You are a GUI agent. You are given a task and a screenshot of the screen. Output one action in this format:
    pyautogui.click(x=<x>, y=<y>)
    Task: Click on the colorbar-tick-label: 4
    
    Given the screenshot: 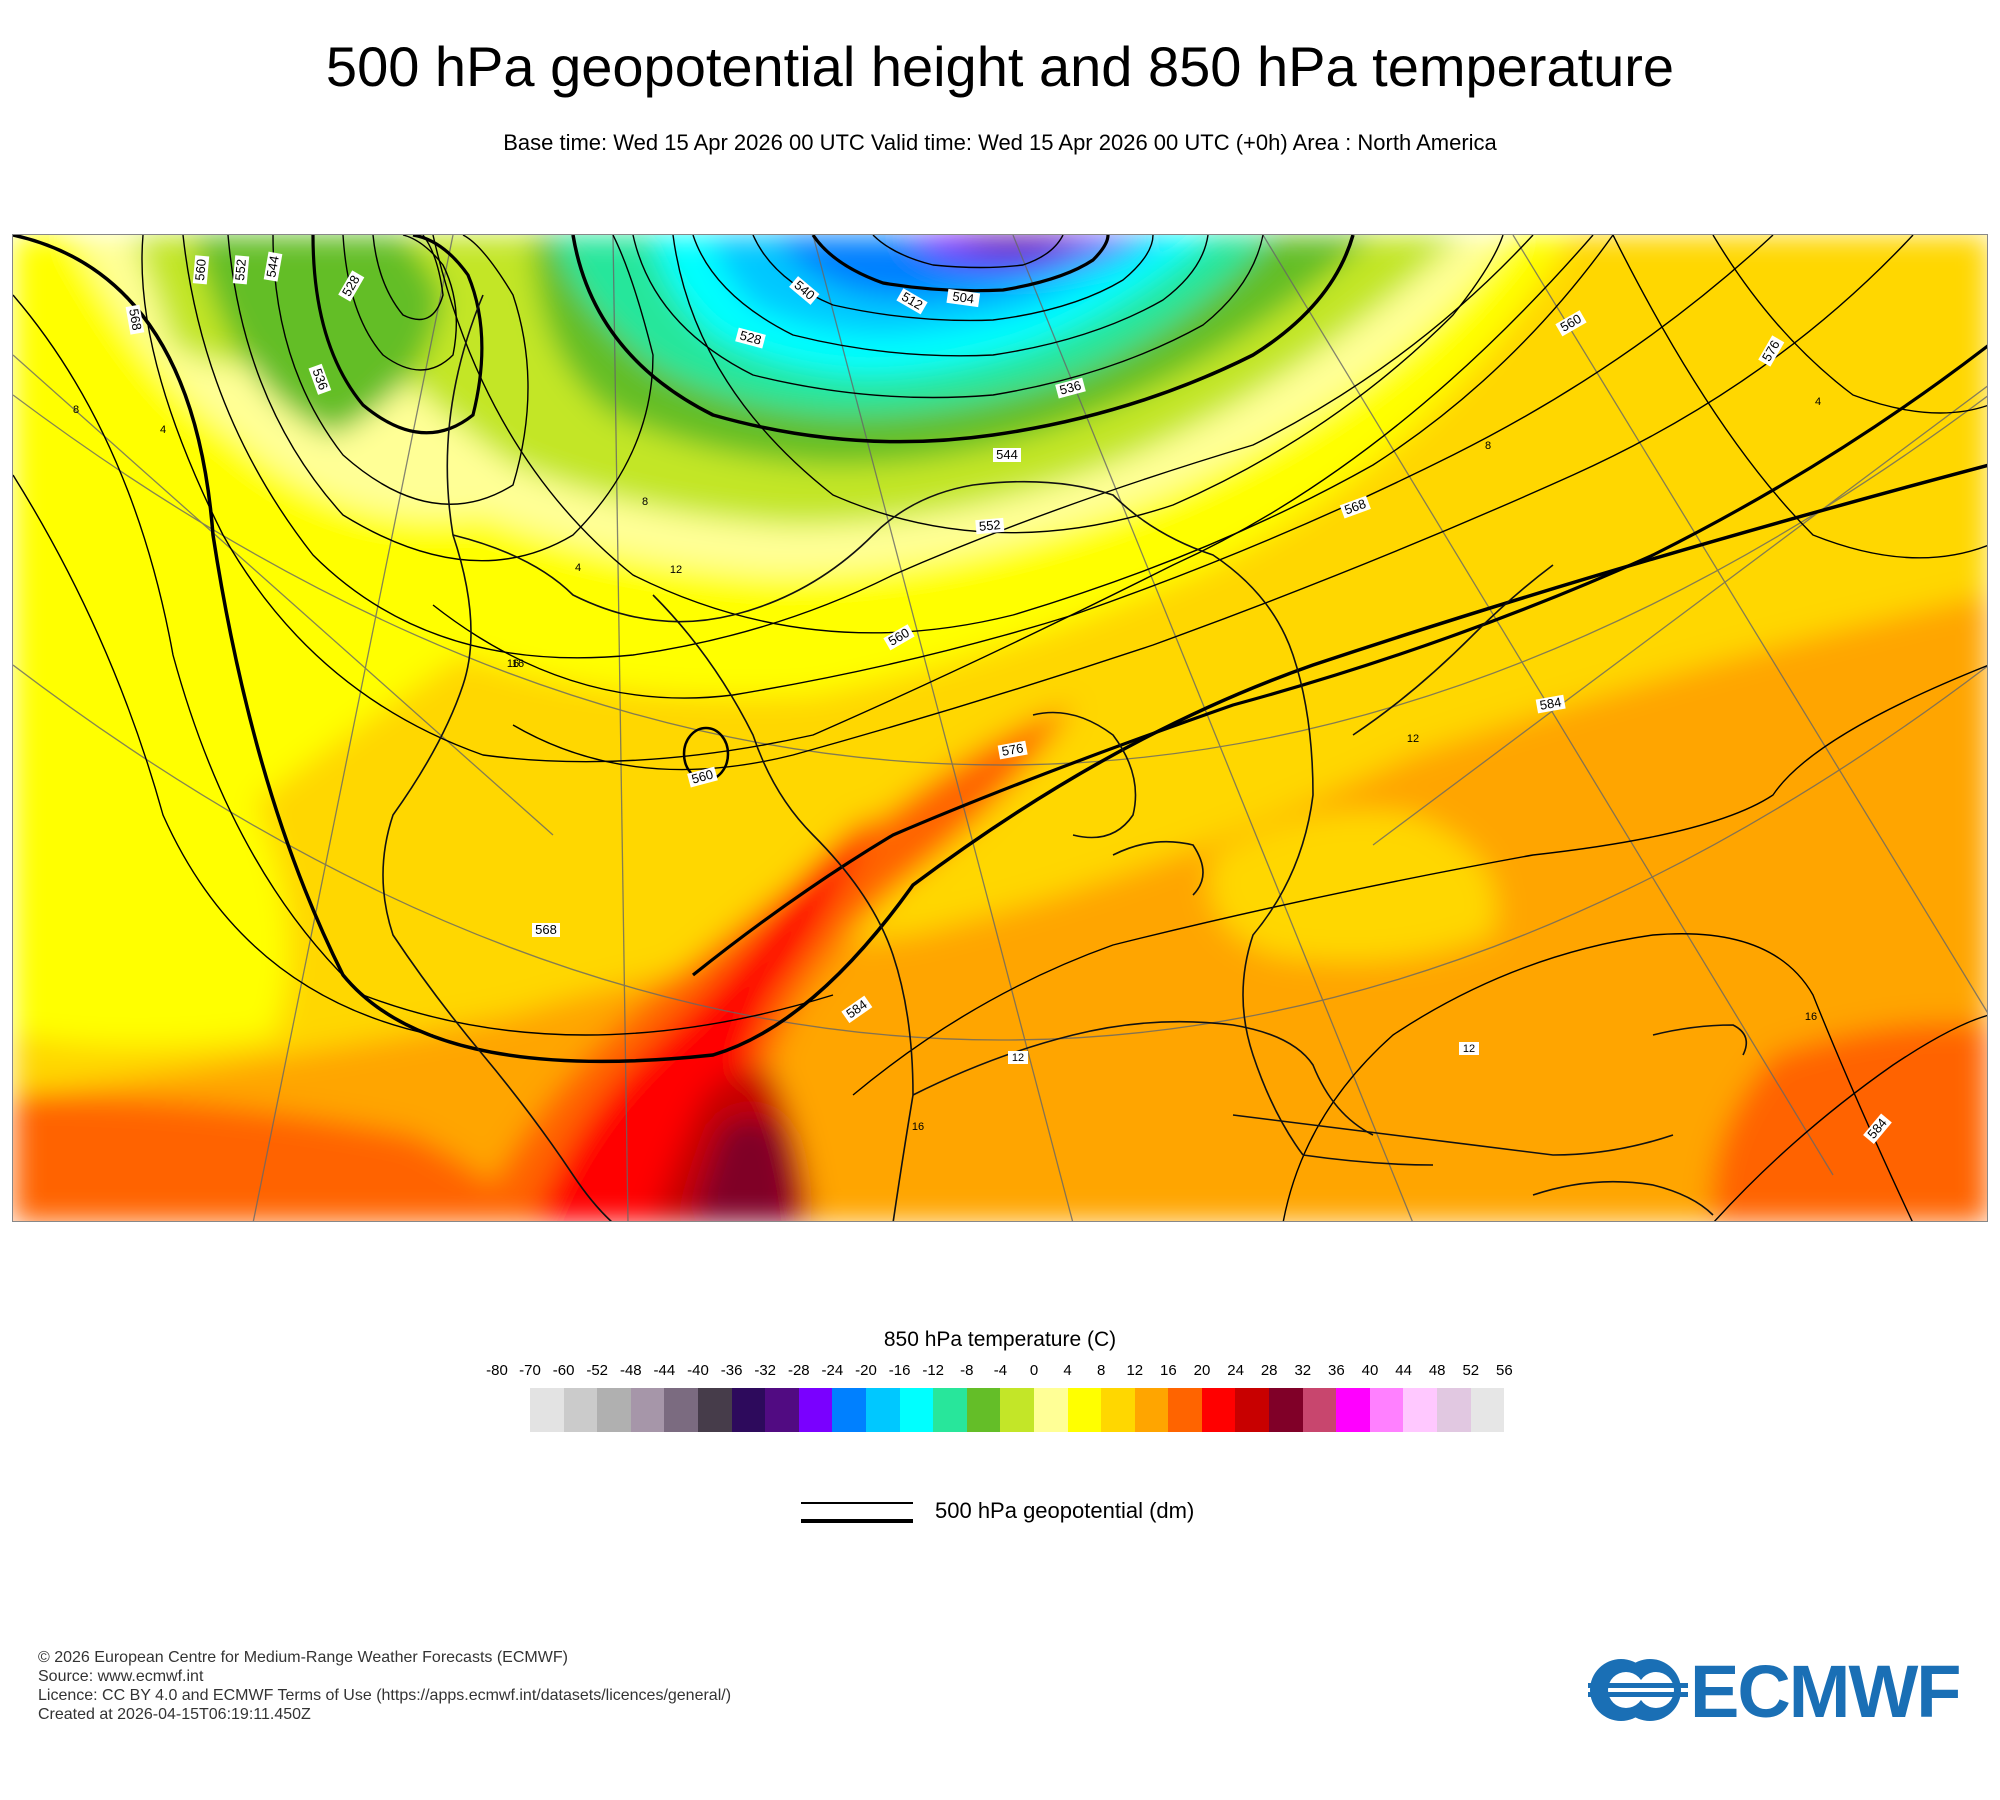 What is the action you would take?
    pyautogui.click(x=1067, y=1370)
    